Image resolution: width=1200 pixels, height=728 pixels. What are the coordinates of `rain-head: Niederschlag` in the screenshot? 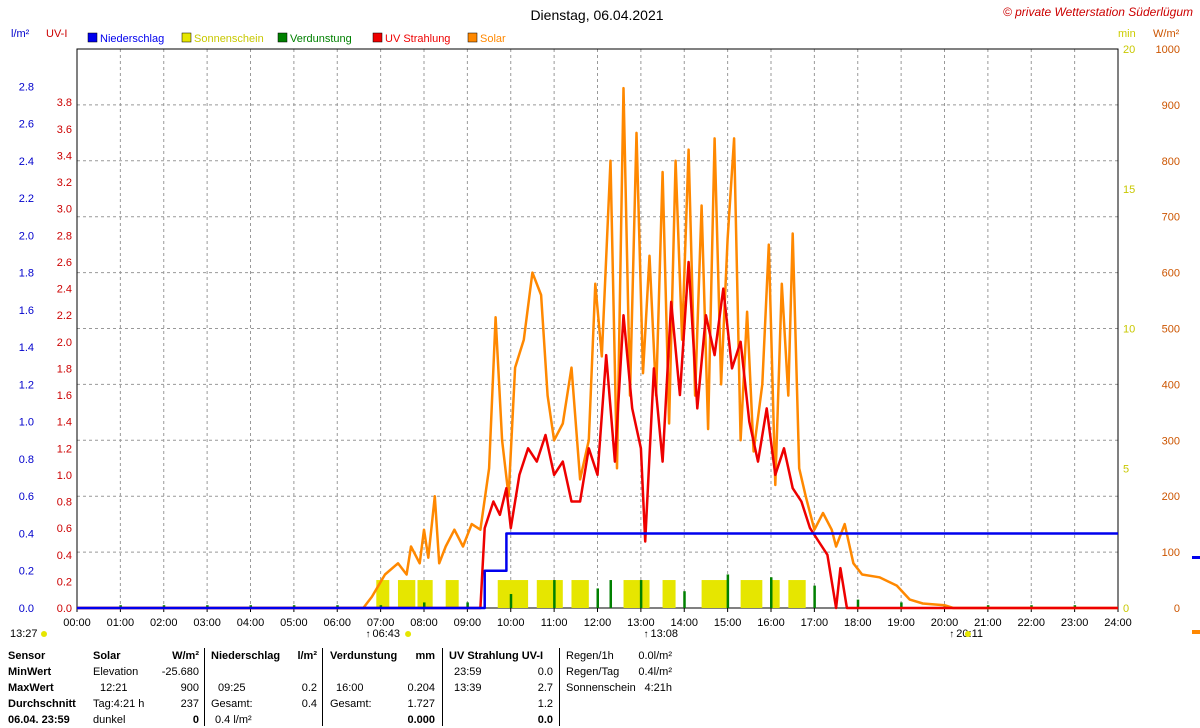 It's located at (246, 656).